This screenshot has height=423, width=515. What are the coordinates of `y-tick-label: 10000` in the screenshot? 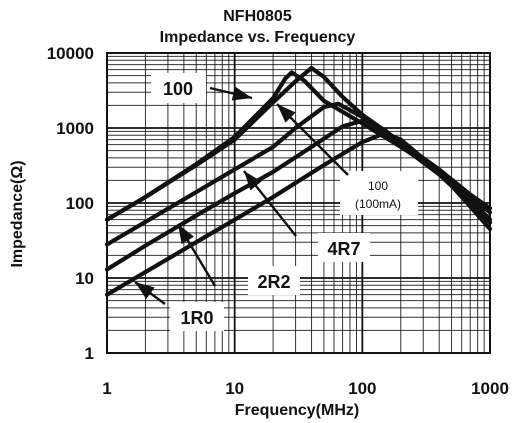 It's located at (70, 53).